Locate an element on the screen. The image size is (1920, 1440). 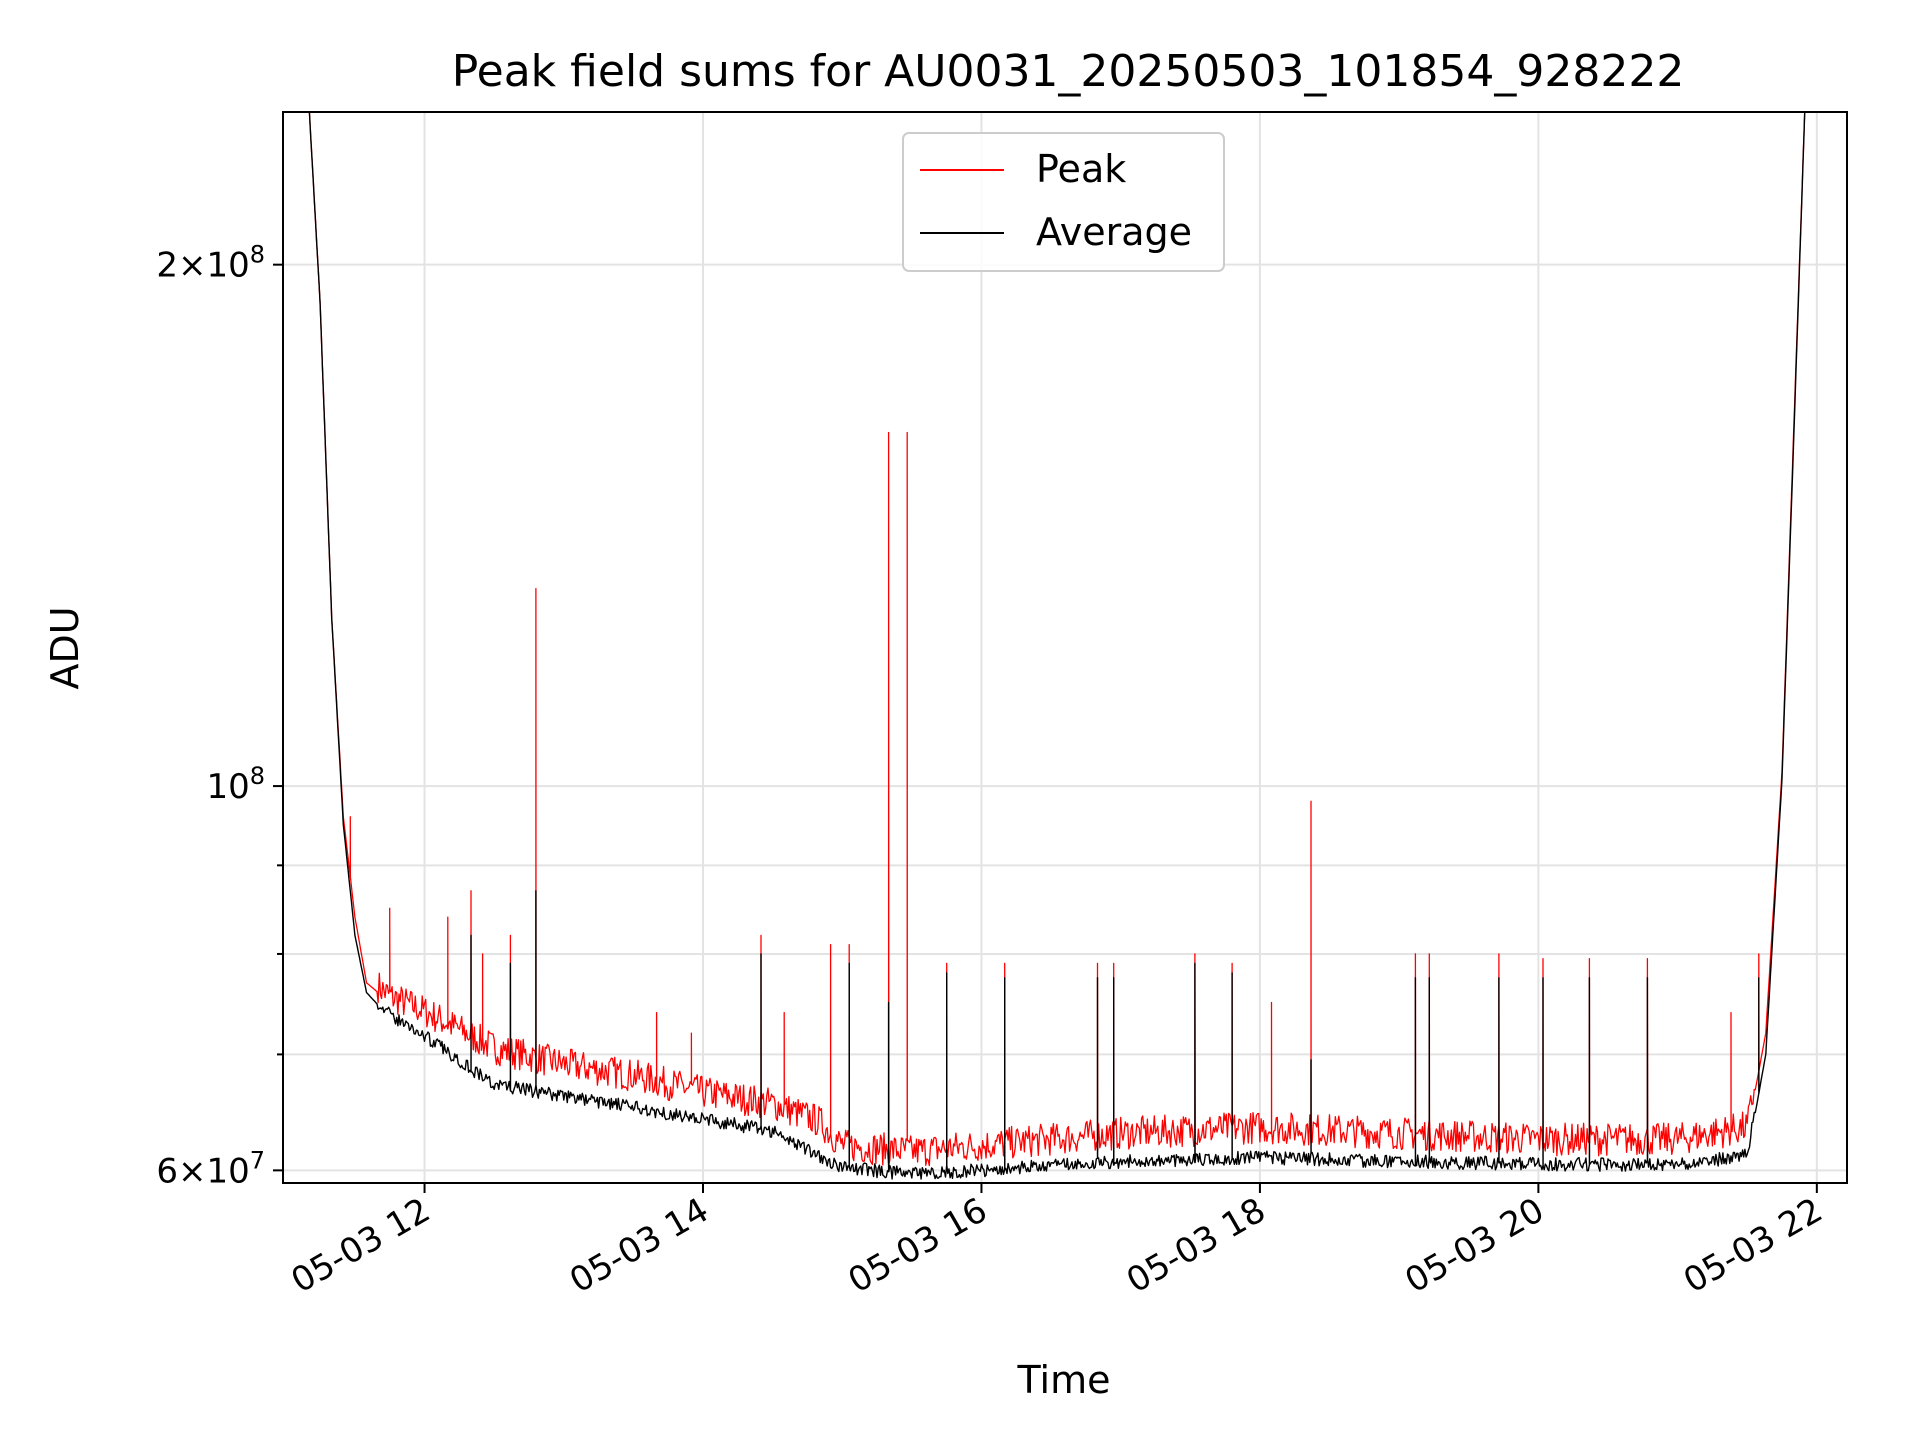
legend-label-peak: Peak is located at coordinates (1081, 169).